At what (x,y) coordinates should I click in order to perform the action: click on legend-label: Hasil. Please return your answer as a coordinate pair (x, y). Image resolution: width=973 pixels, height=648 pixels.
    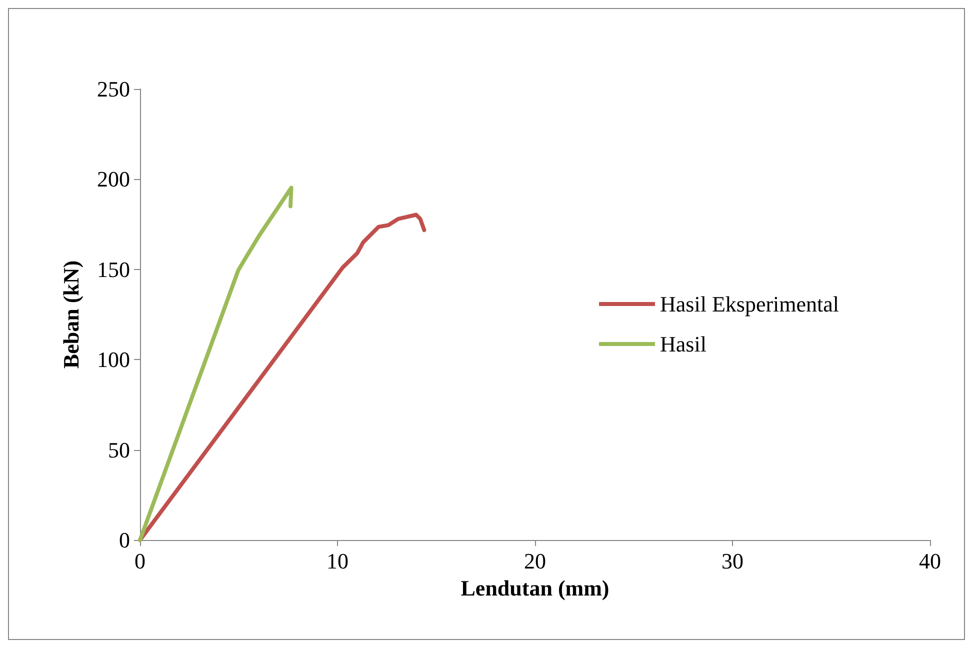
    Looking at the image, I should click on (683, 344).